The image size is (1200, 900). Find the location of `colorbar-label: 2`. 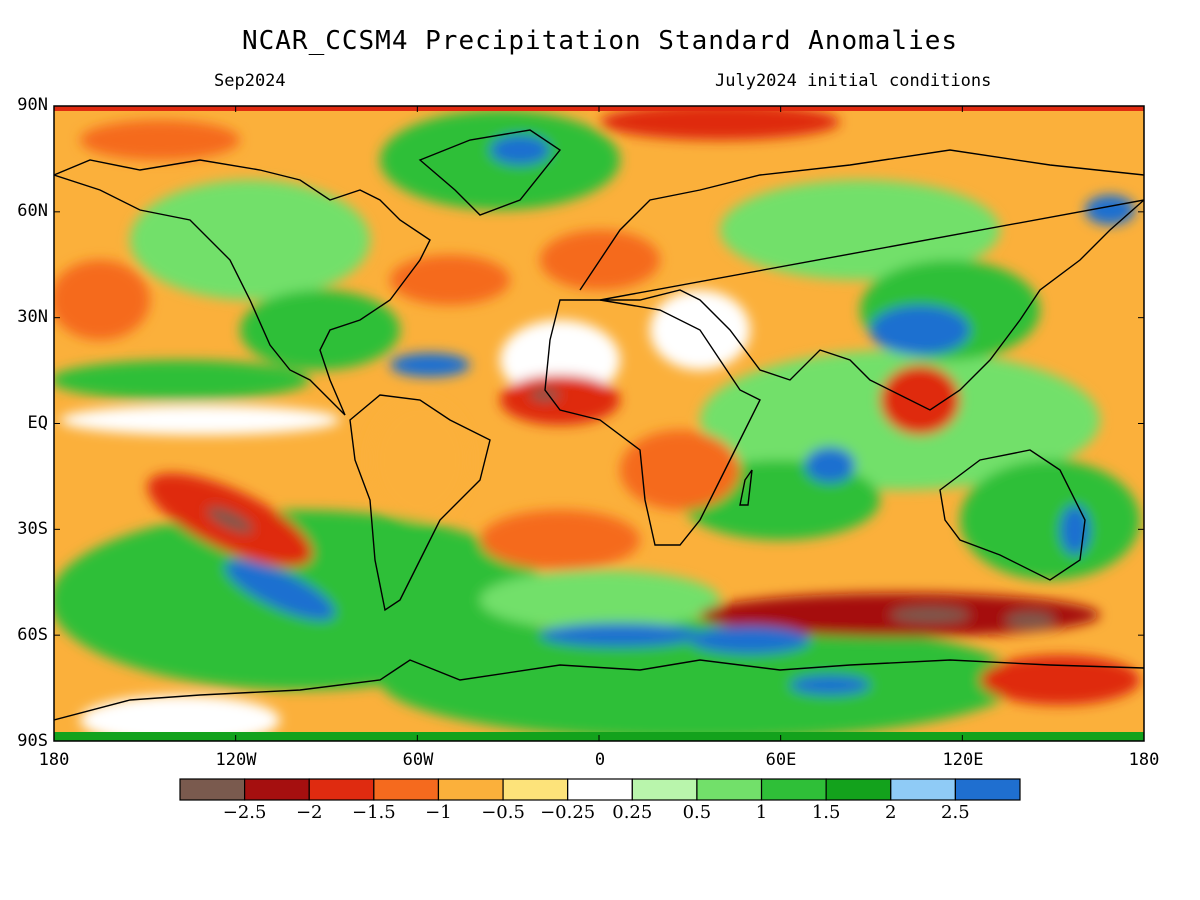

colorbar-label: 2 is located at coordinates (891, 812).